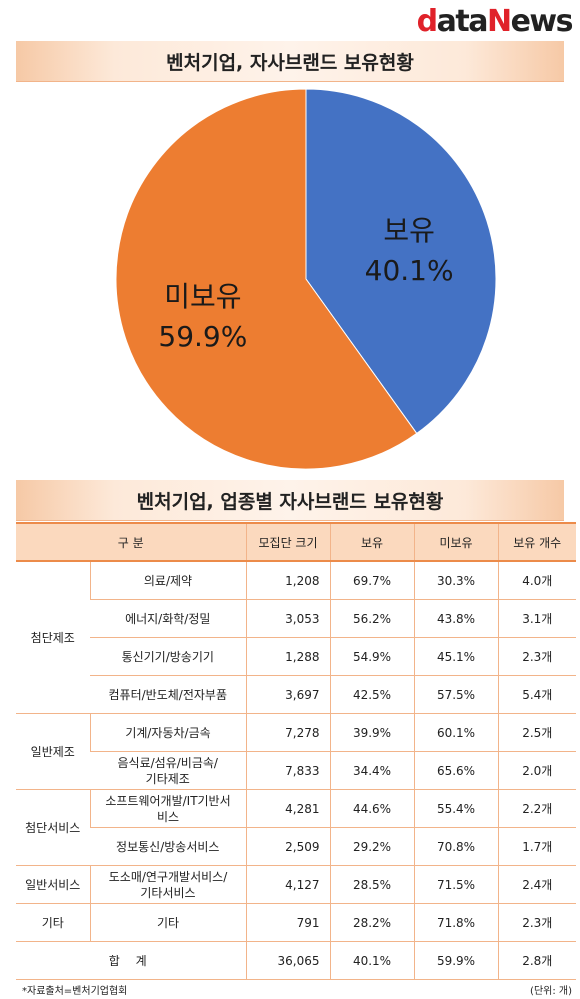 The height and width of the screenshot is (999, 580). I want to click on header-population: 모집단 크기, so click(287, 542).